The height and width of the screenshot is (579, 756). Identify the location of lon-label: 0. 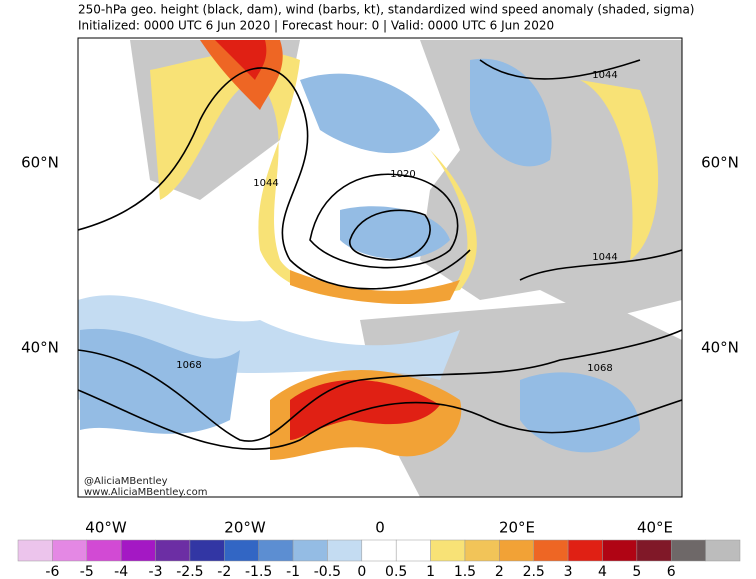
(380, 528).